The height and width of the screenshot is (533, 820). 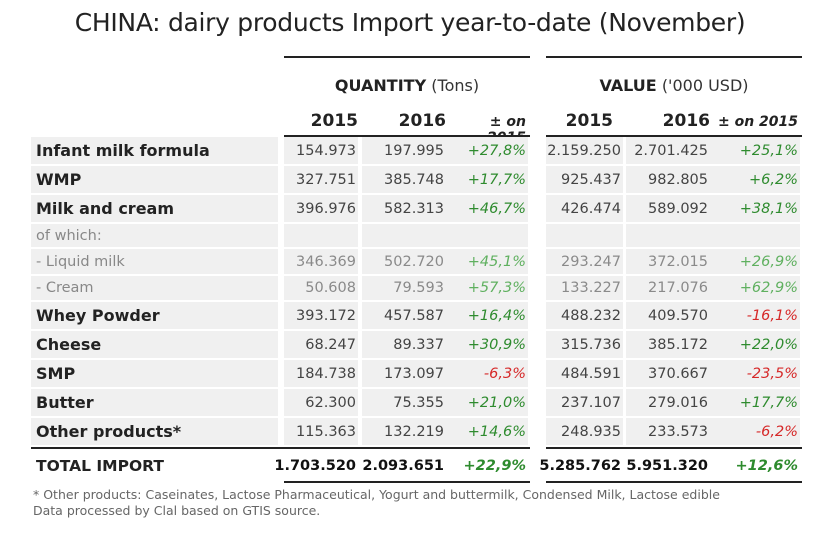 What do you see at coordinates (494, 465) in the screenshot?
I see `total-qpct: +22,9%` at bounding box center [494, 465].